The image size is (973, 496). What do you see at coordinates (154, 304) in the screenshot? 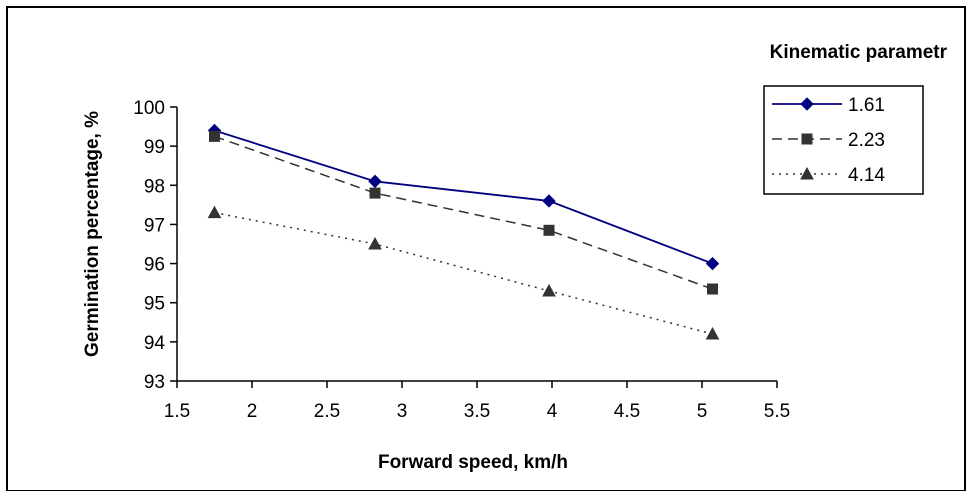
I see `y-tick-label: 95` at bounding box center [154, 304].